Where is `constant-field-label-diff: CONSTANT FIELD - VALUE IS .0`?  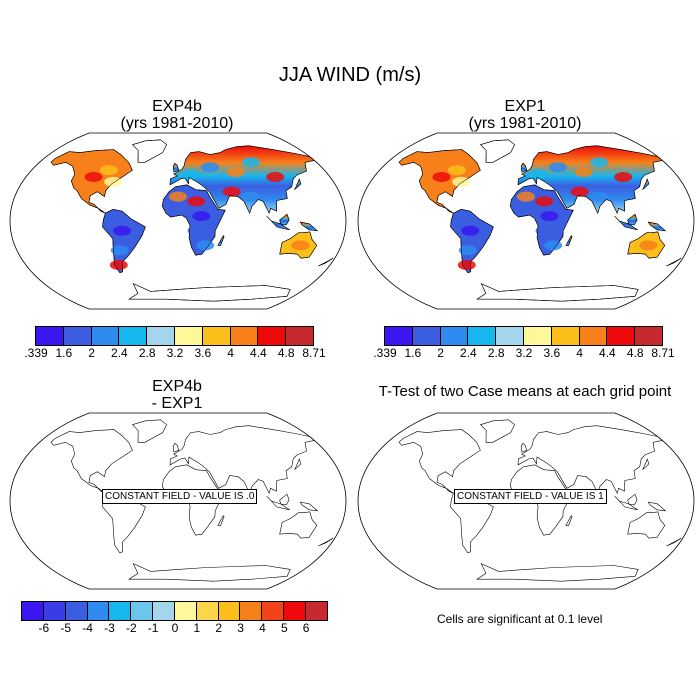 constant-field-label-diff: CONSTANT FIELD - VALUE IS .0 is located at coordinates (180, 496).